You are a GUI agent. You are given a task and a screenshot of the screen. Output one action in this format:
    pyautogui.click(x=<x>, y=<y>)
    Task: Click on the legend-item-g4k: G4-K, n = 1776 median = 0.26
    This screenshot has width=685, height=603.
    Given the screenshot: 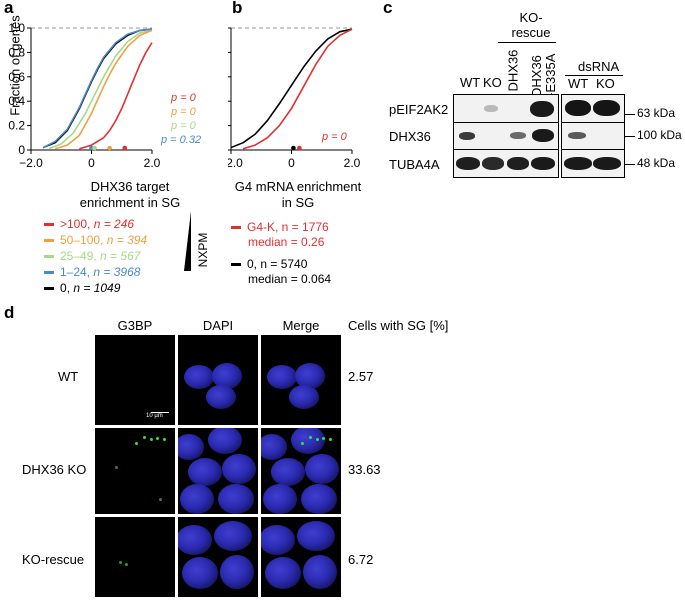 What is the action you would take?
    pyautogui.click(x=281, y=235)
    